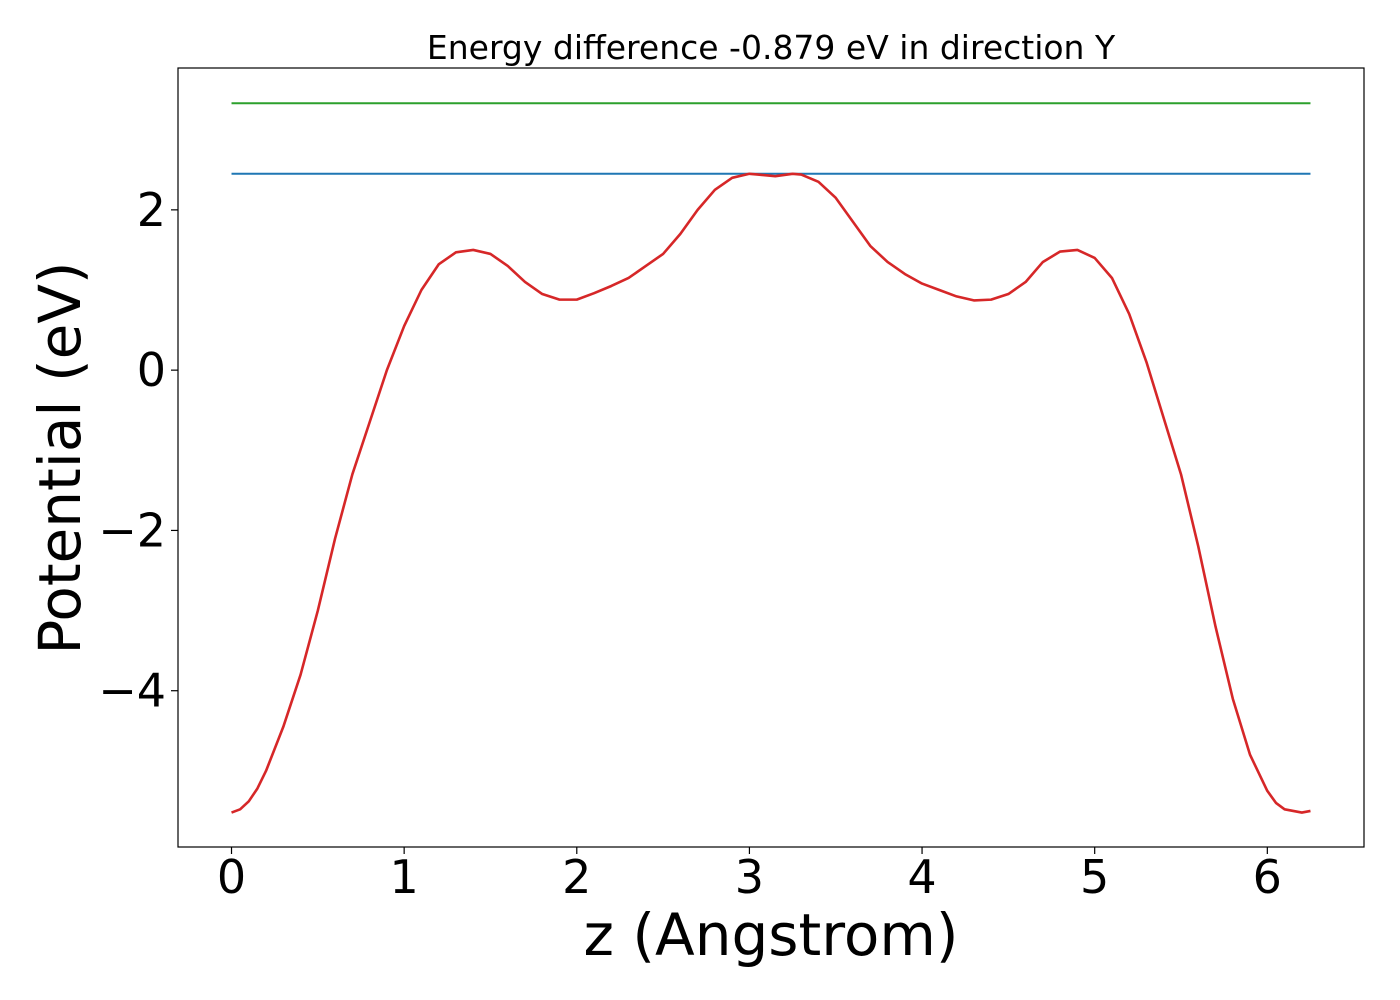  What do you see at coordinates (231, 877) in the screenshot?
I see `x-tick-label: 0` at bounding box center [231, 877].